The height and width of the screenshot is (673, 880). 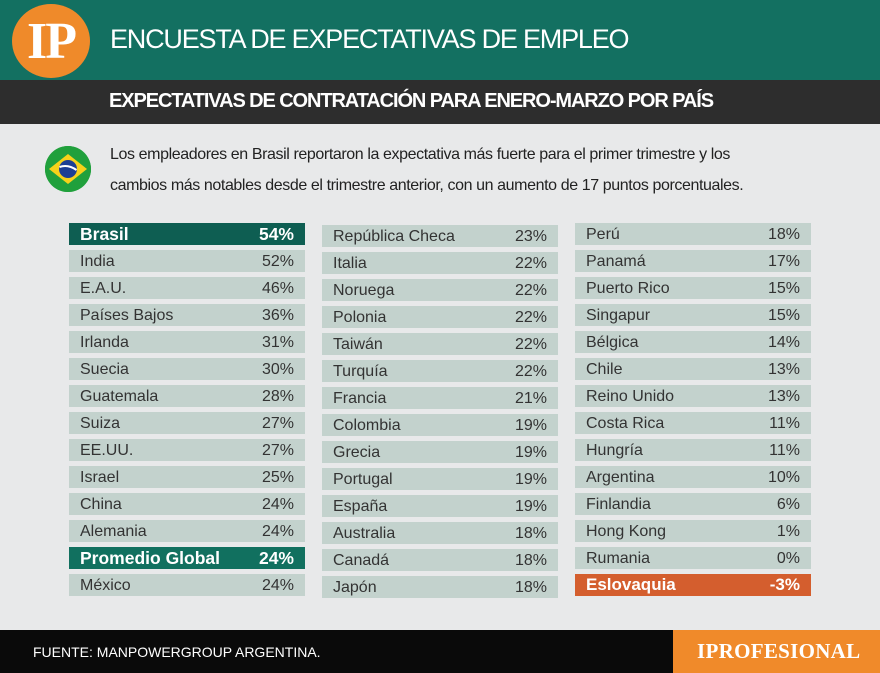 I want to click on table-row: España 19%, so click(x=440, y=506).